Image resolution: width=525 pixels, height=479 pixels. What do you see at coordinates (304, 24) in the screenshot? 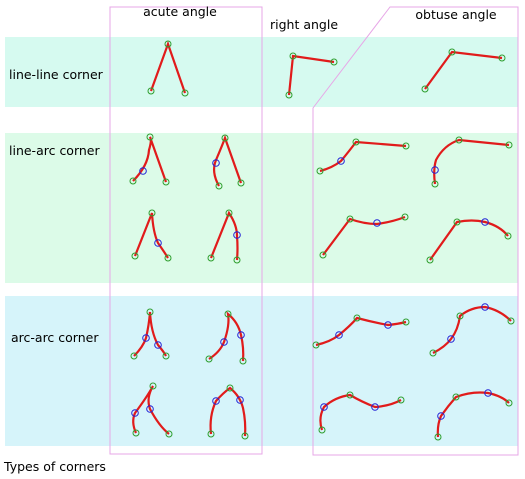
I see `column-label-right: right angle` at bounding box center [304, 24].